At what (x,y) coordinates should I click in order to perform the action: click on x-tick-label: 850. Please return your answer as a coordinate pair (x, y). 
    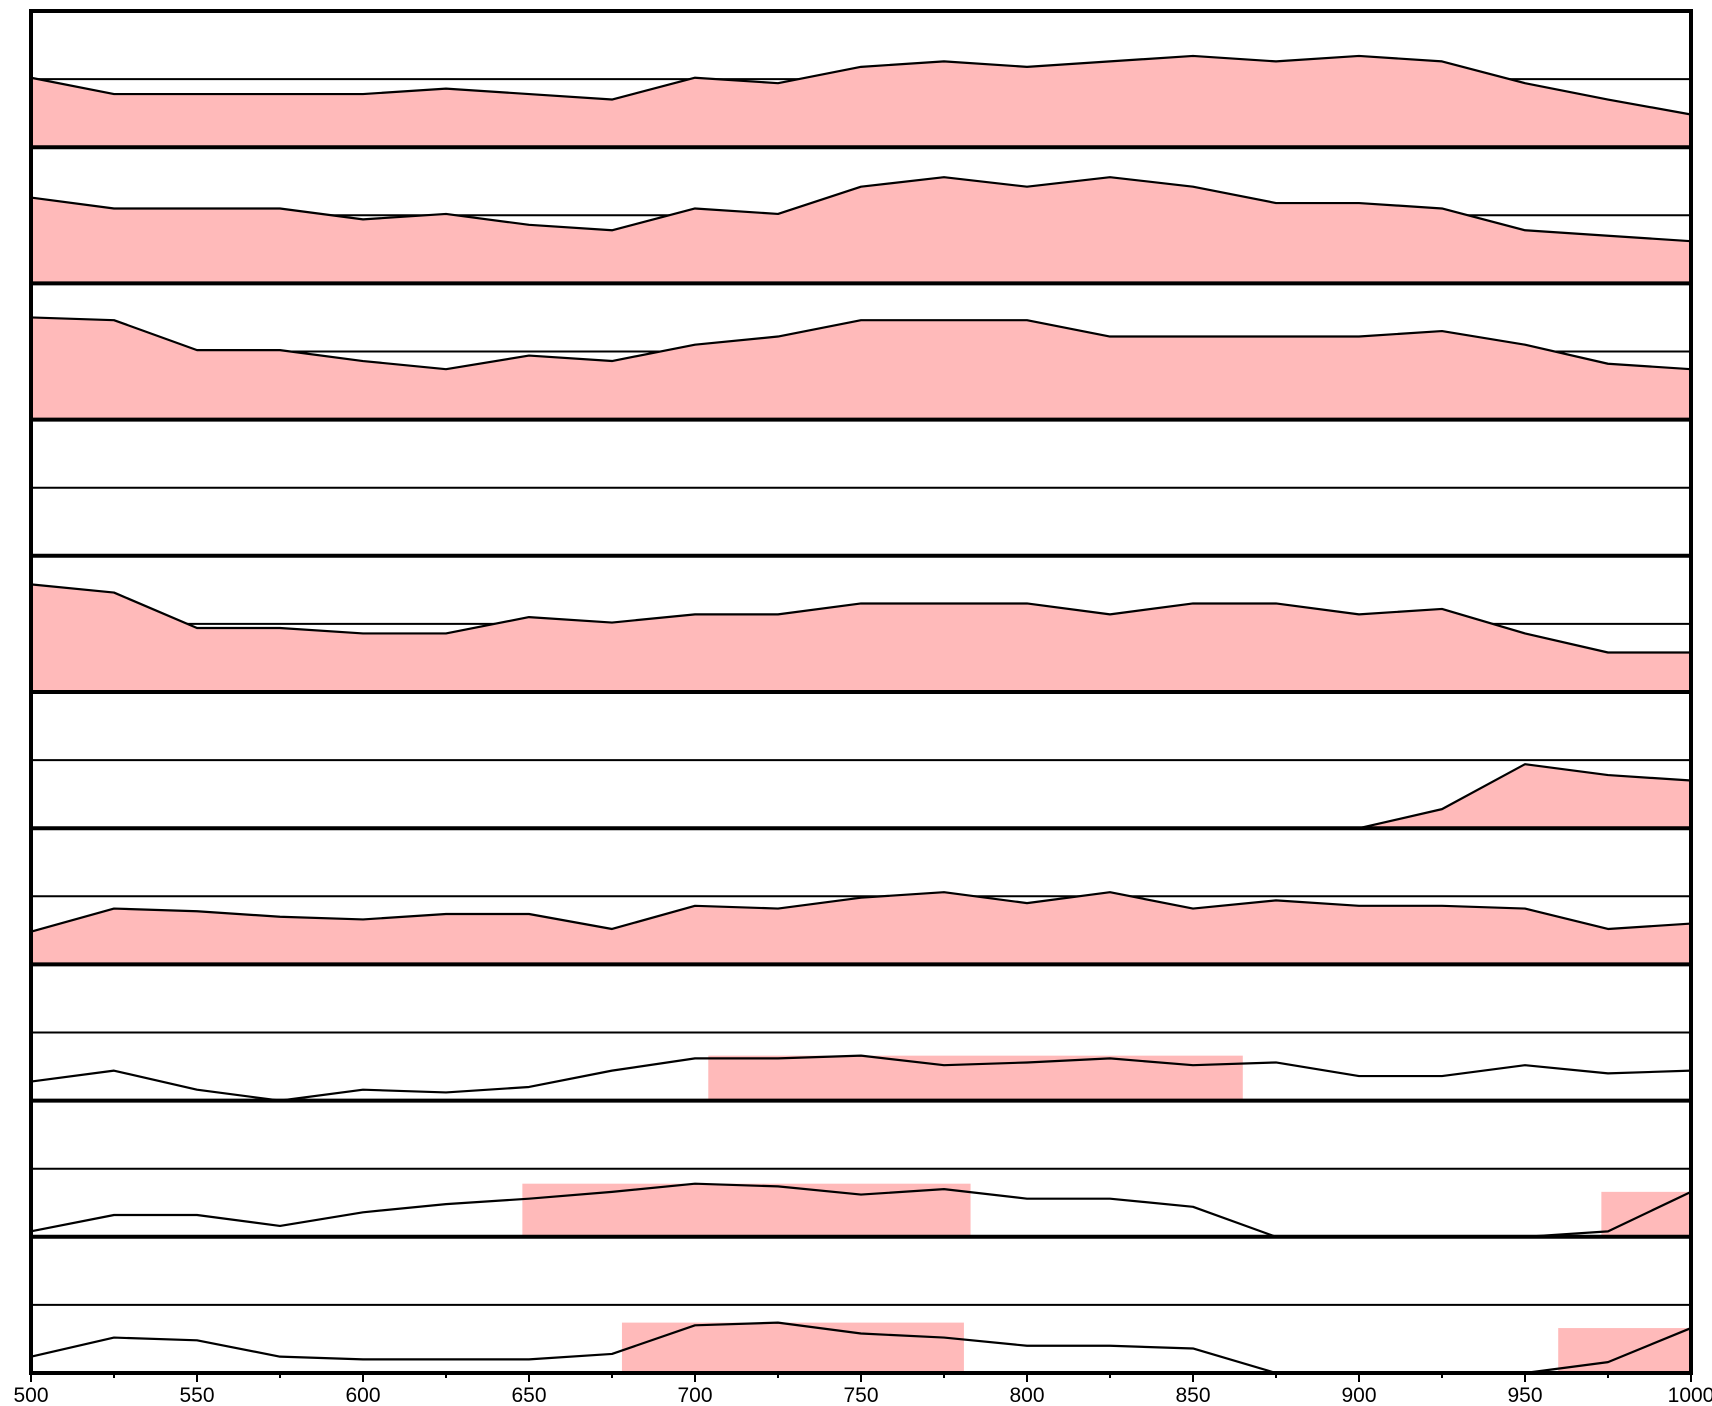
    Looking at the image, I should click on (1192, 1395).